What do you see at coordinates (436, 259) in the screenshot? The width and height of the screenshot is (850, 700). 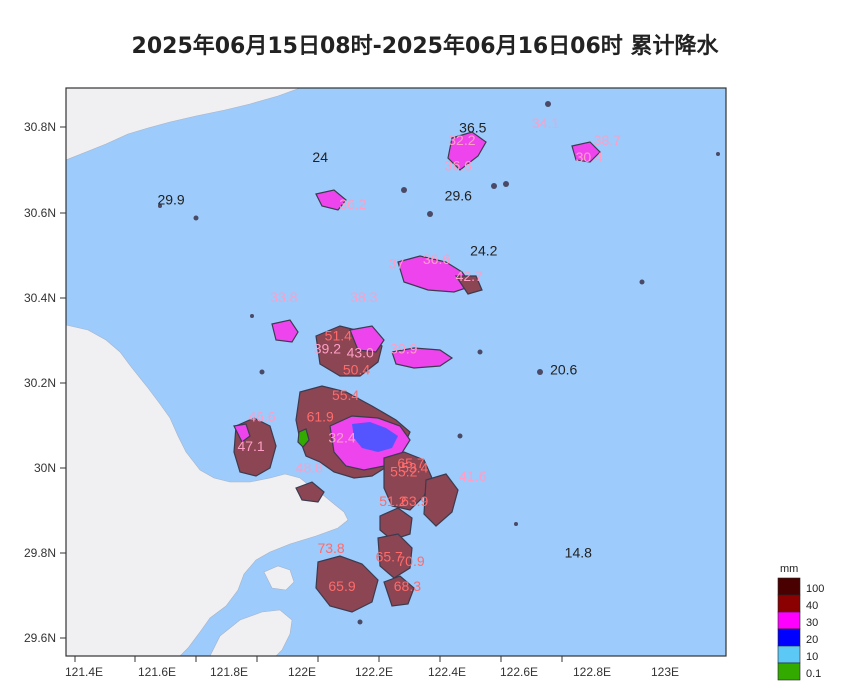 I see `station-value-label: 36.6` at bounding box center [436, 259].